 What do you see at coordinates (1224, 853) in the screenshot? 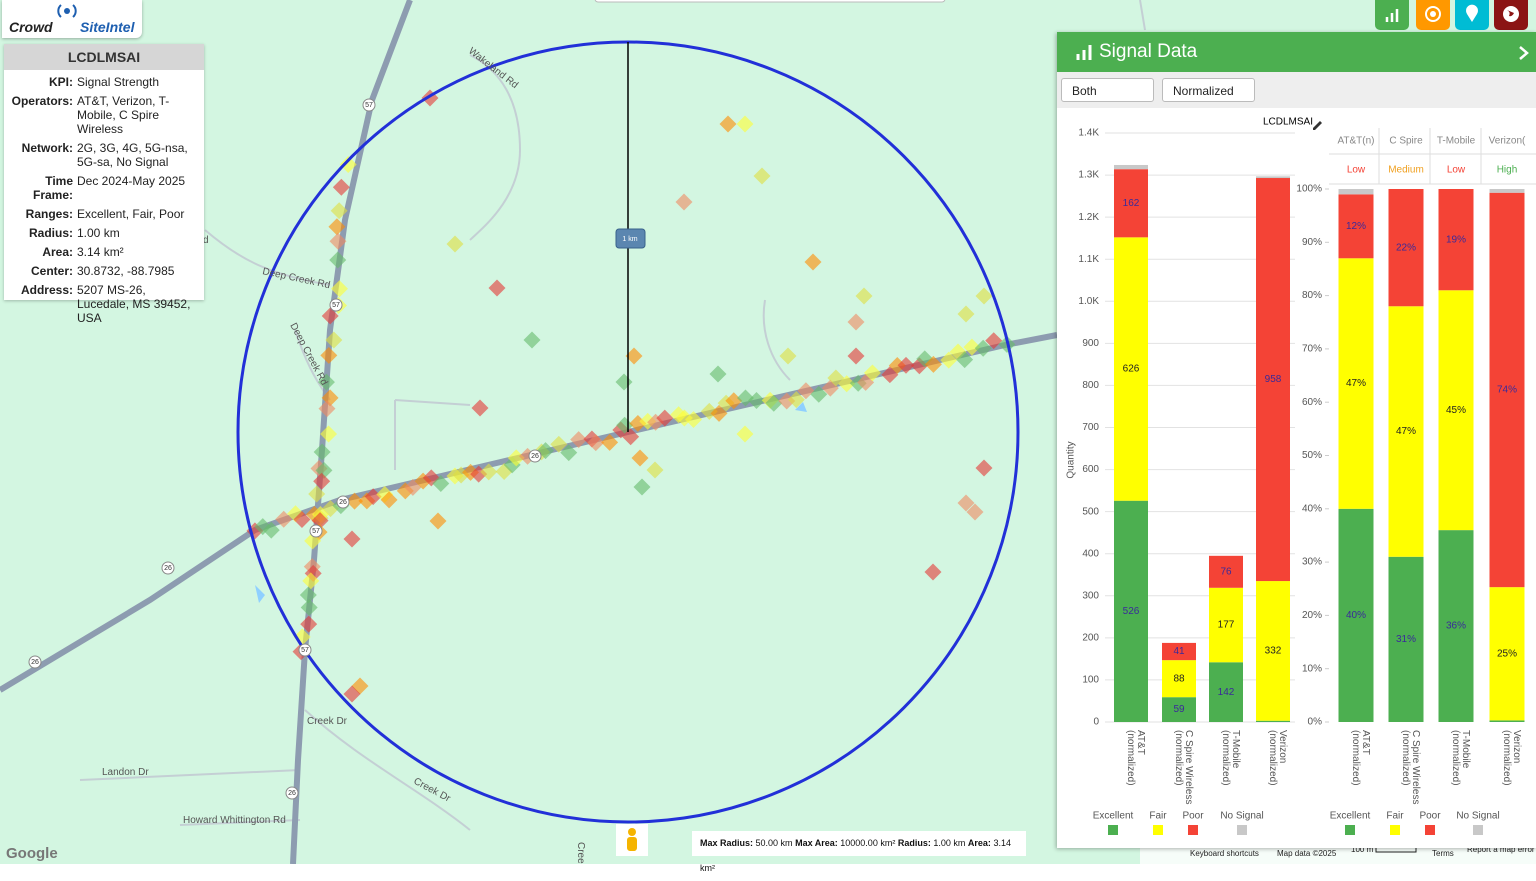
I see `footer-link: Keyboard shortcuts` at bounding box center [1224, 853].